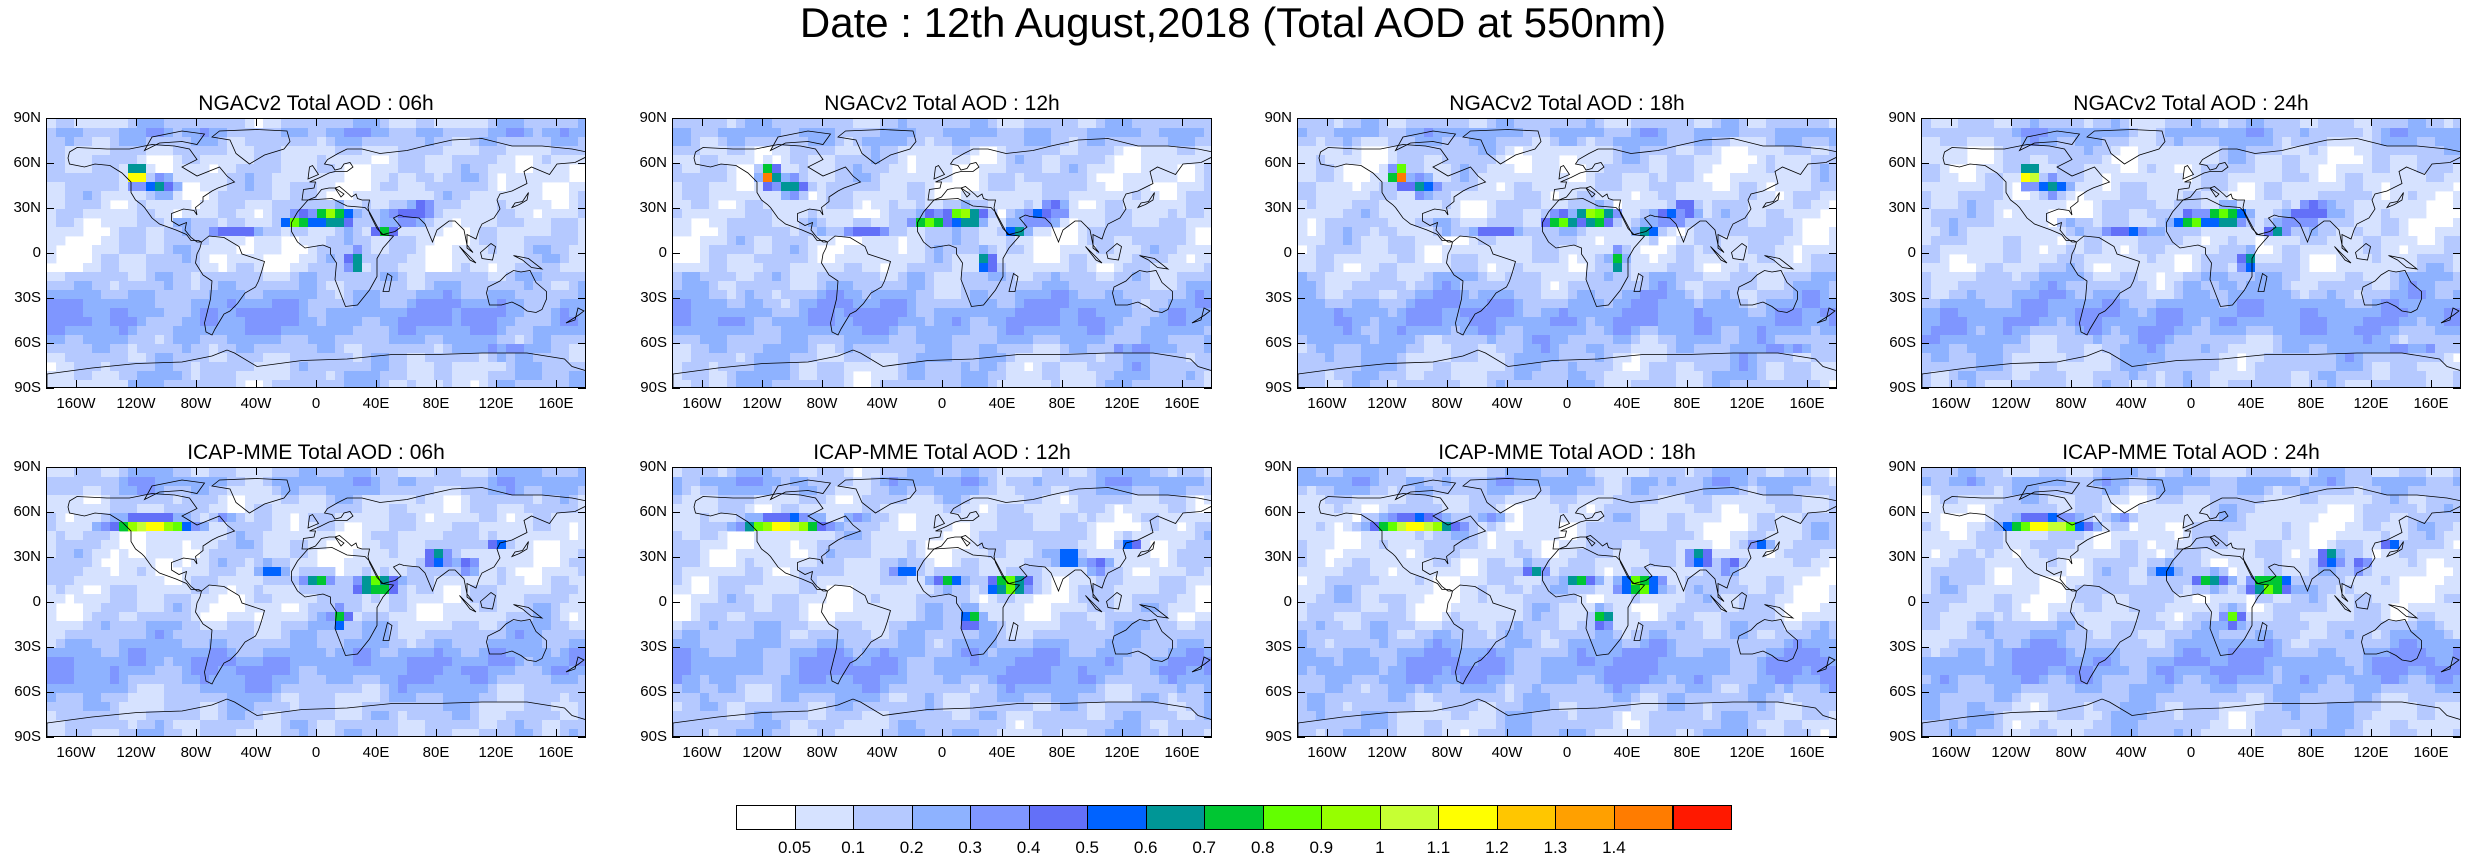 The width and height of the screenshot is (2466, 857). What do you see at coordinates (256, 122) in the screenshot?
I see `longitude-tick` at bounding box center [256, 122].